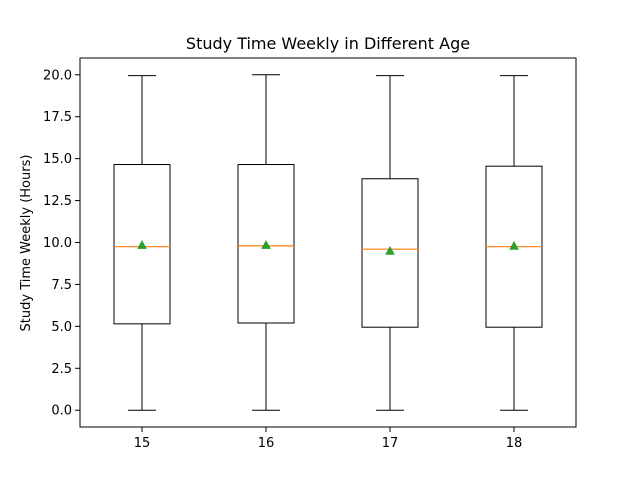  What do you see at coordinates (61, 285) in the screenshot?
I see `y-tick-label: 7.5` at bounding box center [61, 285].